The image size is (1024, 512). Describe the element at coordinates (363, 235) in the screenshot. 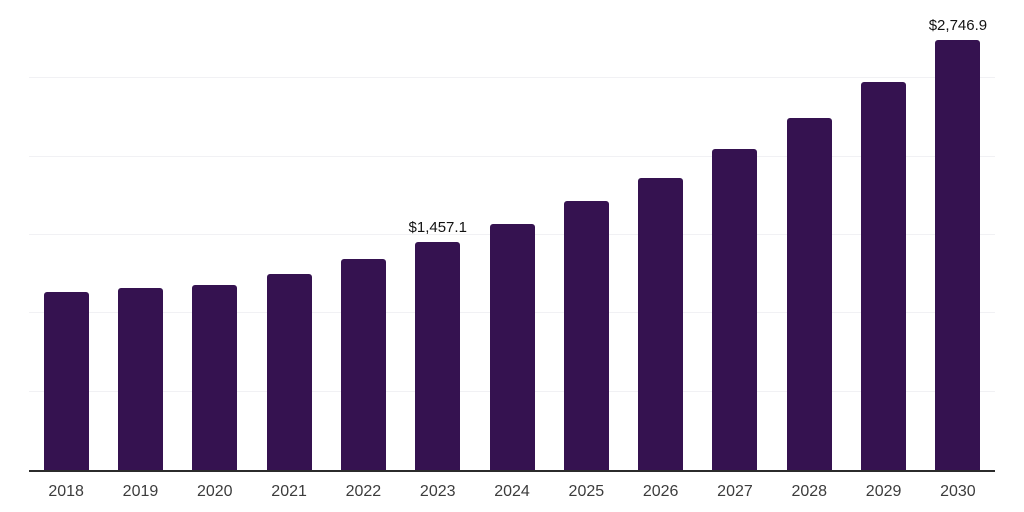

I see `bar-slot-2022` at that location.